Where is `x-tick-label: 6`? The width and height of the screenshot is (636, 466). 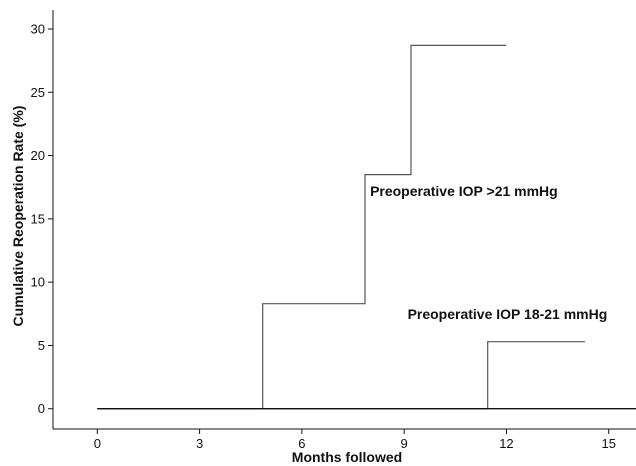
x-tick-label: 6 is located at coordinates (301, 443).